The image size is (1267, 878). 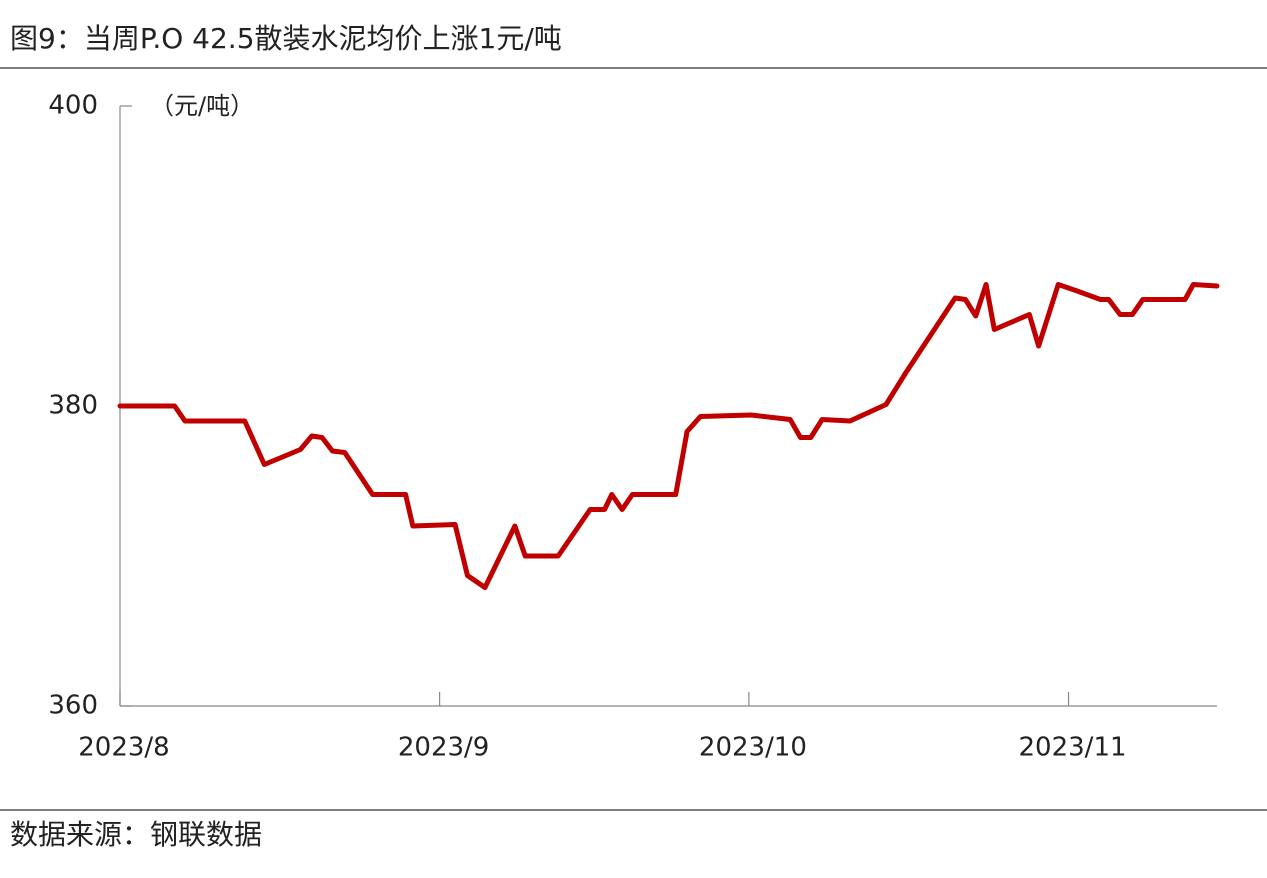 What do you see at coordinates (136, 834) in the screenshot?
I see `source: 数据来源：钢联数据` at bounding box center [136, 834].